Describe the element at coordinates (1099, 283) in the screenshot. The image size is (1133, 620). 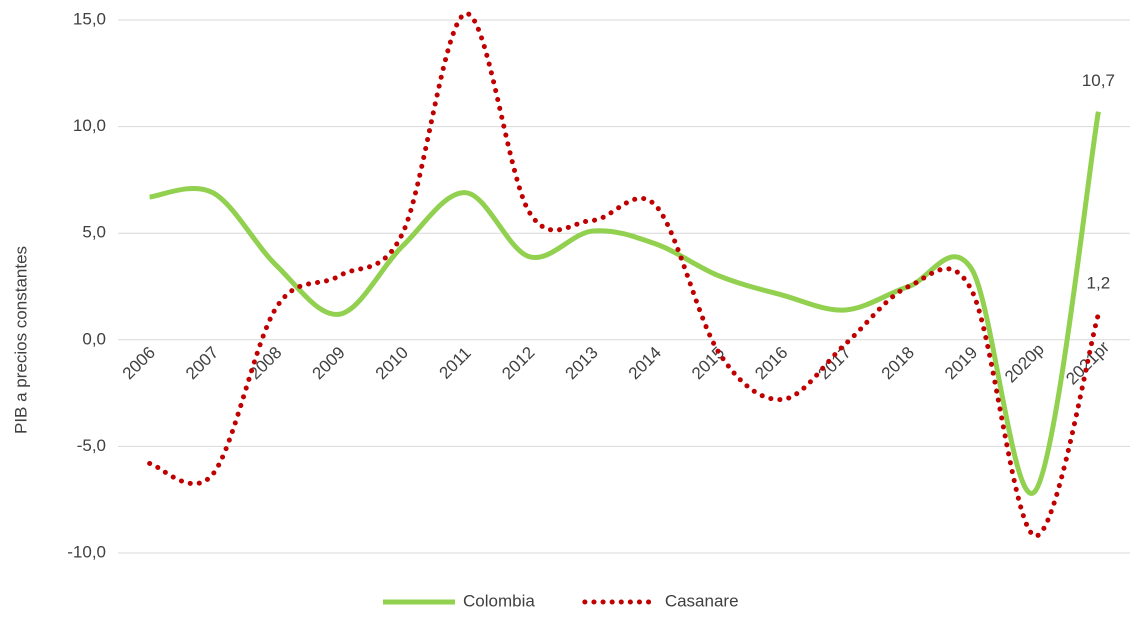
I see `data-label: 1,2` at that location.